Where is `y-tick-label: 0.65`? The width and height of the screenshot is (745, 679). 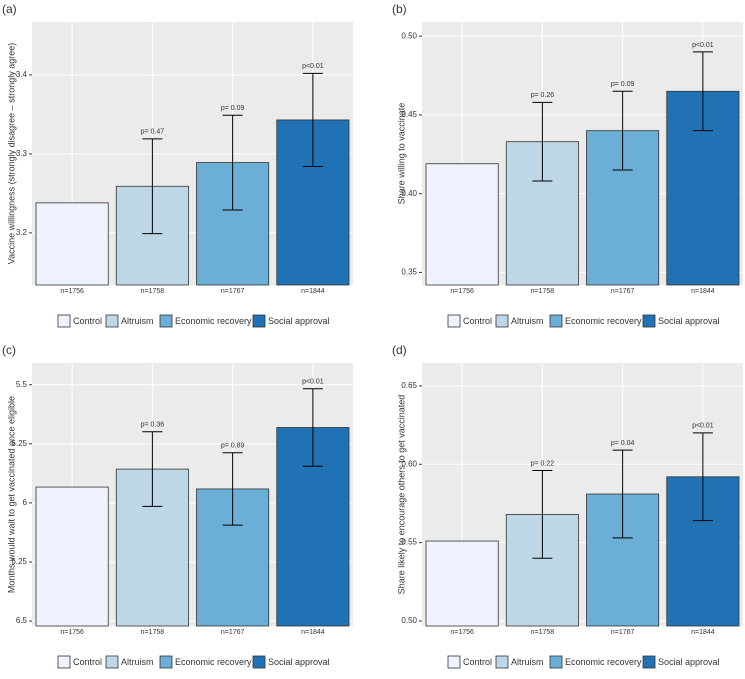 y-tick-label: 0.65 is located at coordinates (409, 385).